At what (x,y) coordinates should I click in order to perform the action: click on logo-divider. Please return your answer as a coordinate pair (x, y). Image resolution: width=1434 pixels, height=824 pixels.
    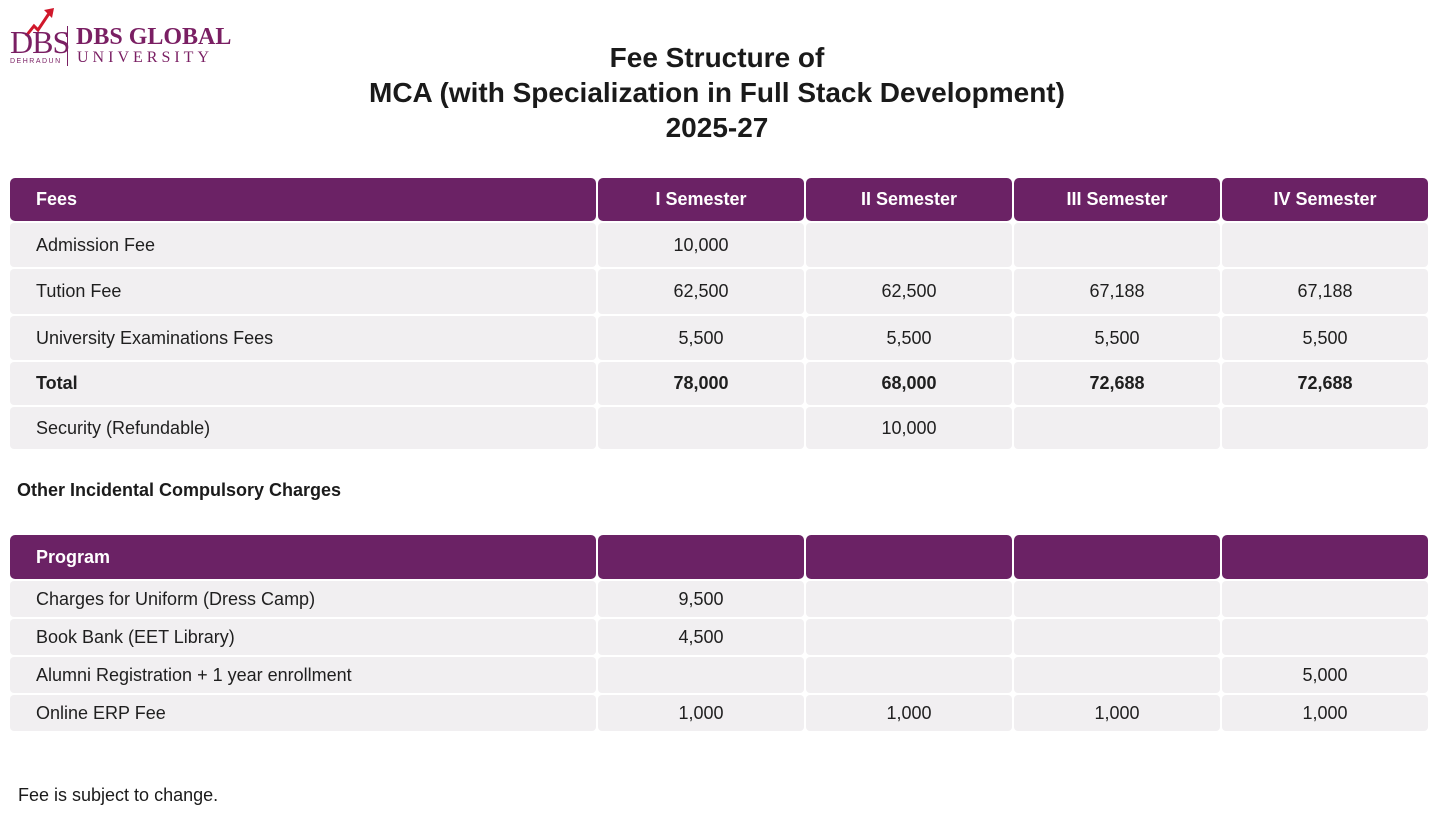
    Looking at the image, I should click on (67, 46).